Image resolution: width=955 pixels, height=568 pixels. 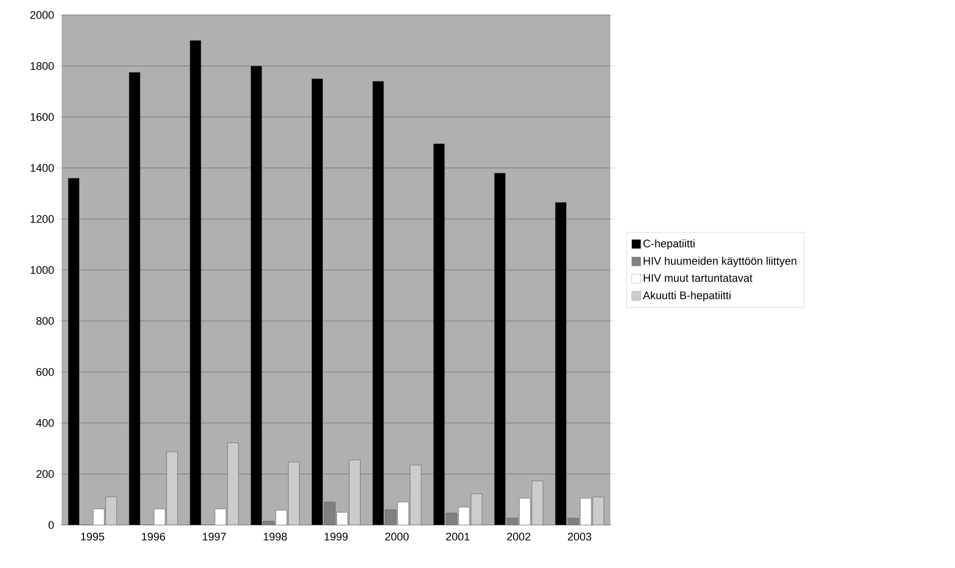 What do you see at coordinates (720, 261) in the screenshot?
I see `legend-label: HIV huumeiden käyttöön liittyen` at bounding box center [720, 261].